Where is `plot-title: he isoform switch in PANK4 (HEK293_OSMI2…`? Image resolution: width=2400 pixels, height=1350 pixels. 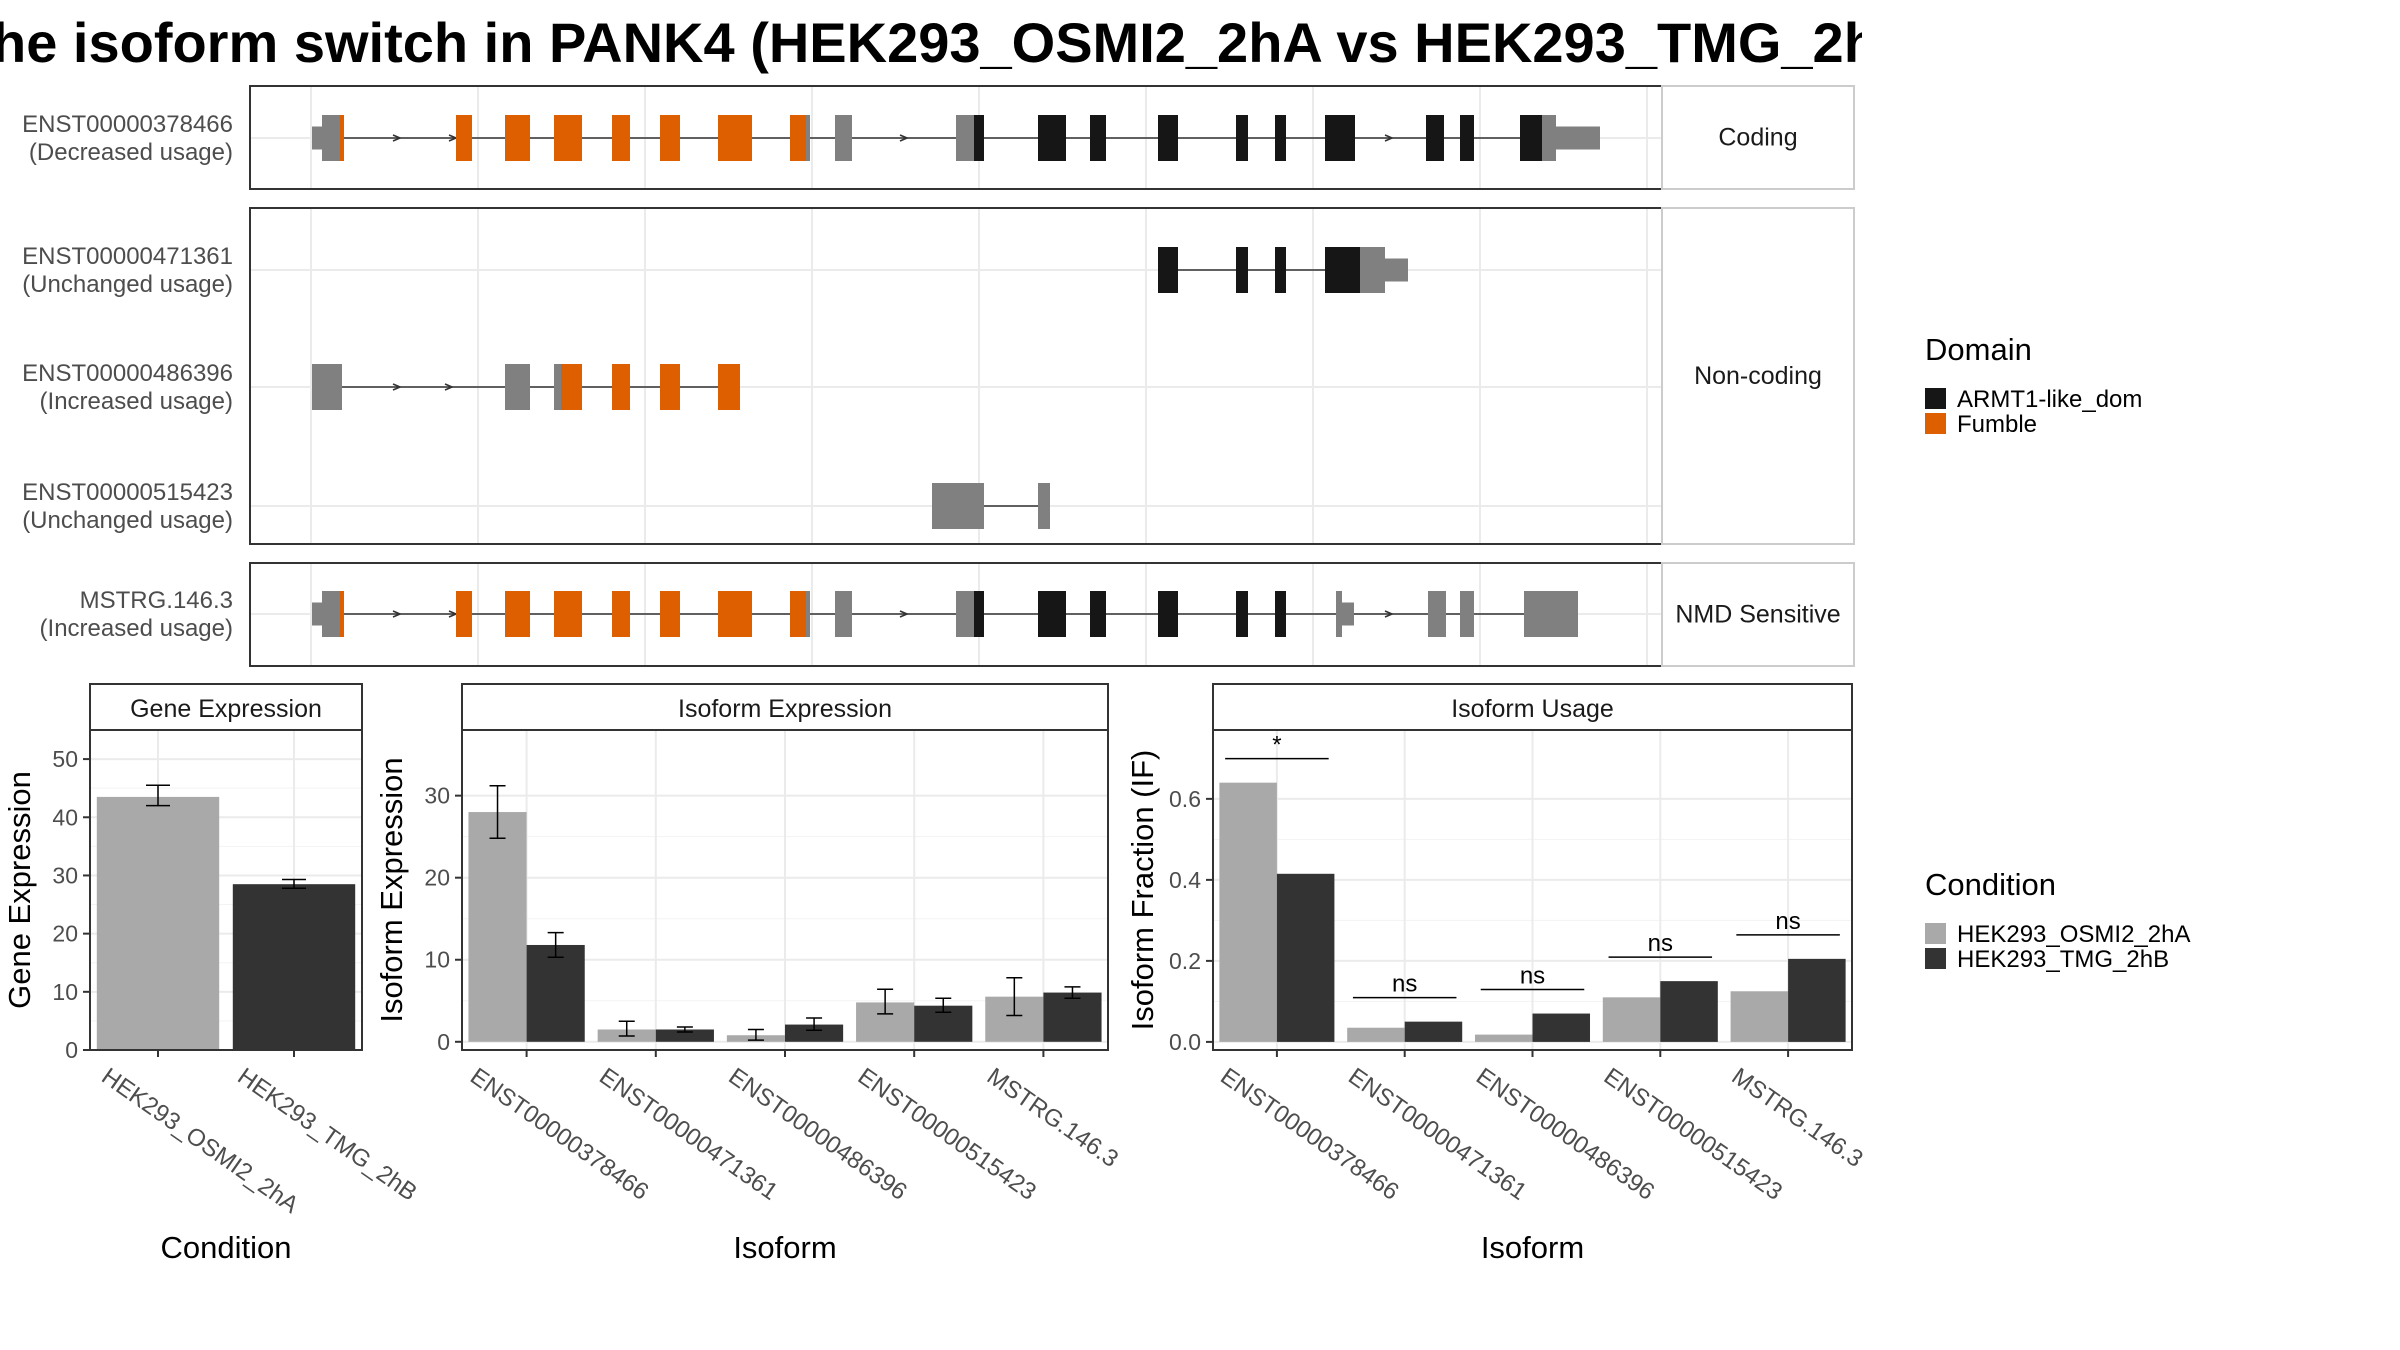 plot-title: he isoform switch in PANK4 (HEK293_OSMI2… is located at coordinates (931, 42).